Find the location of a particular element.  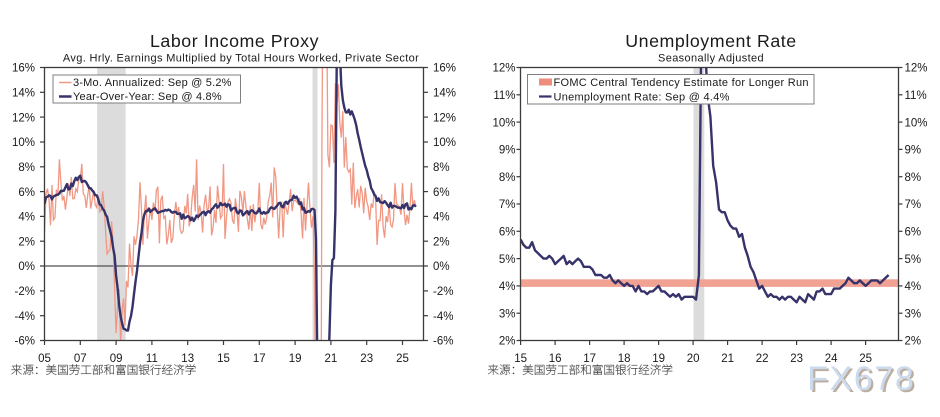

svg-text: Labor Income Proxy is located at coordinates (234, 41).